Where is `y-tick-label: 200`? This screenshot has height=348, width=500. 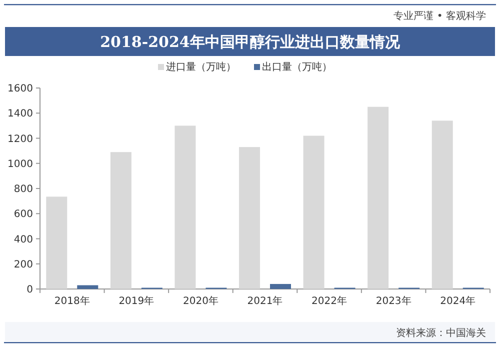
y-tick-label: 200 is located at coordinates (23, 264).